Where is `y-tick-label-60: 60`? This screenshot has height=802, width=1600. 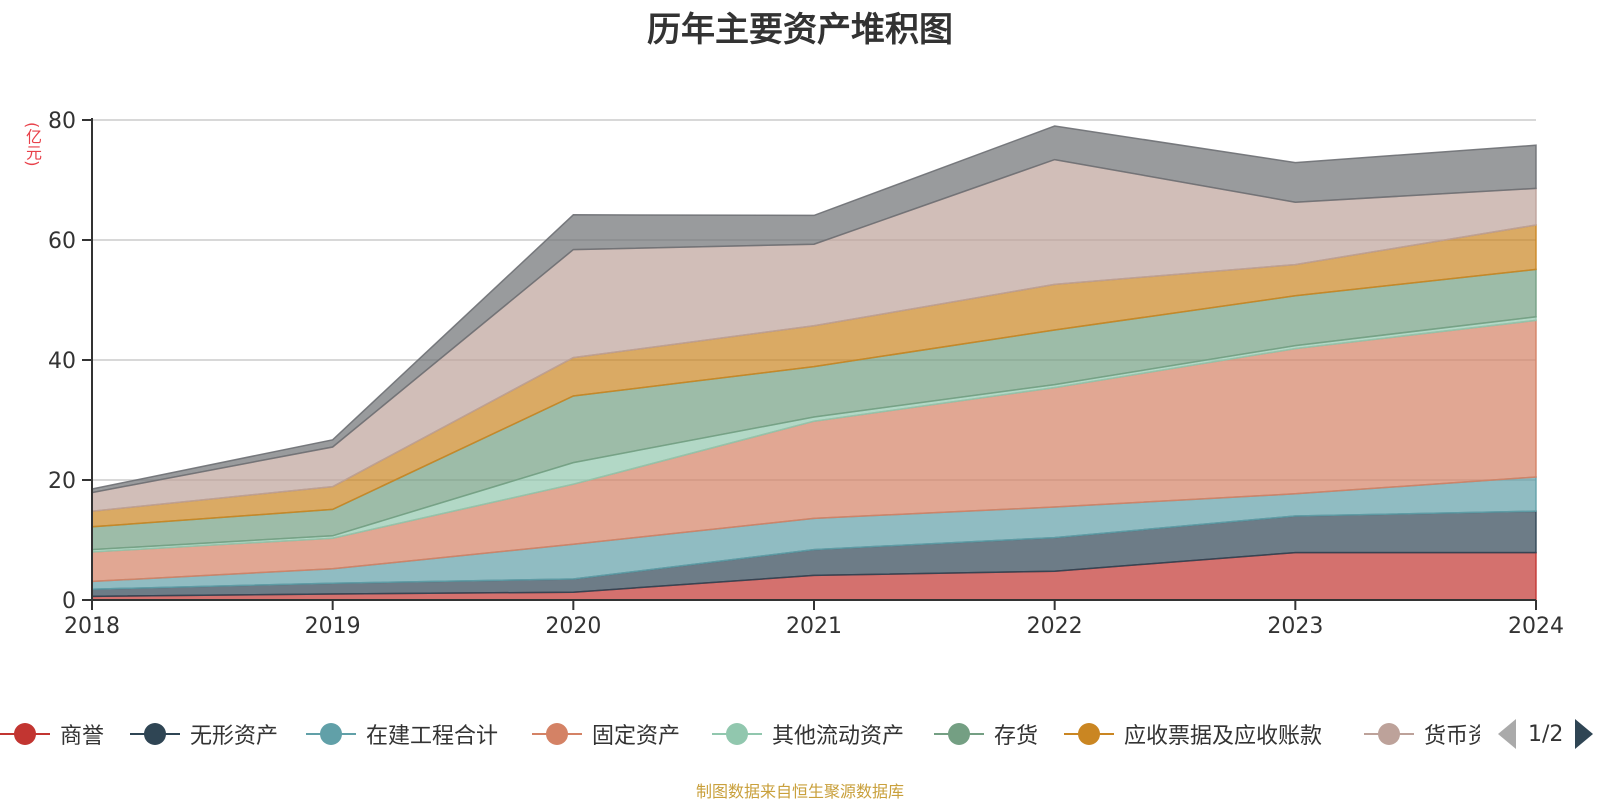
y-tick-label-60: 60 is located at coordinates (62, 241).